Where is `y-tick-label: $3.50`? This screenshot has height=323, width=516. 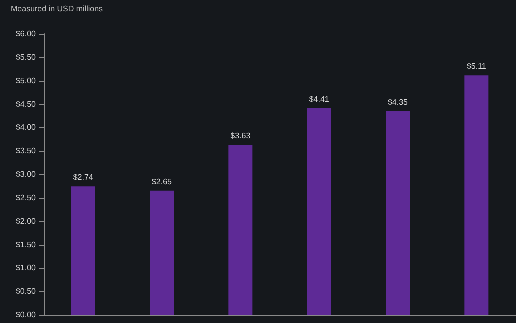
y-tick-label: $3.50 is located at coordinates (26, 151).